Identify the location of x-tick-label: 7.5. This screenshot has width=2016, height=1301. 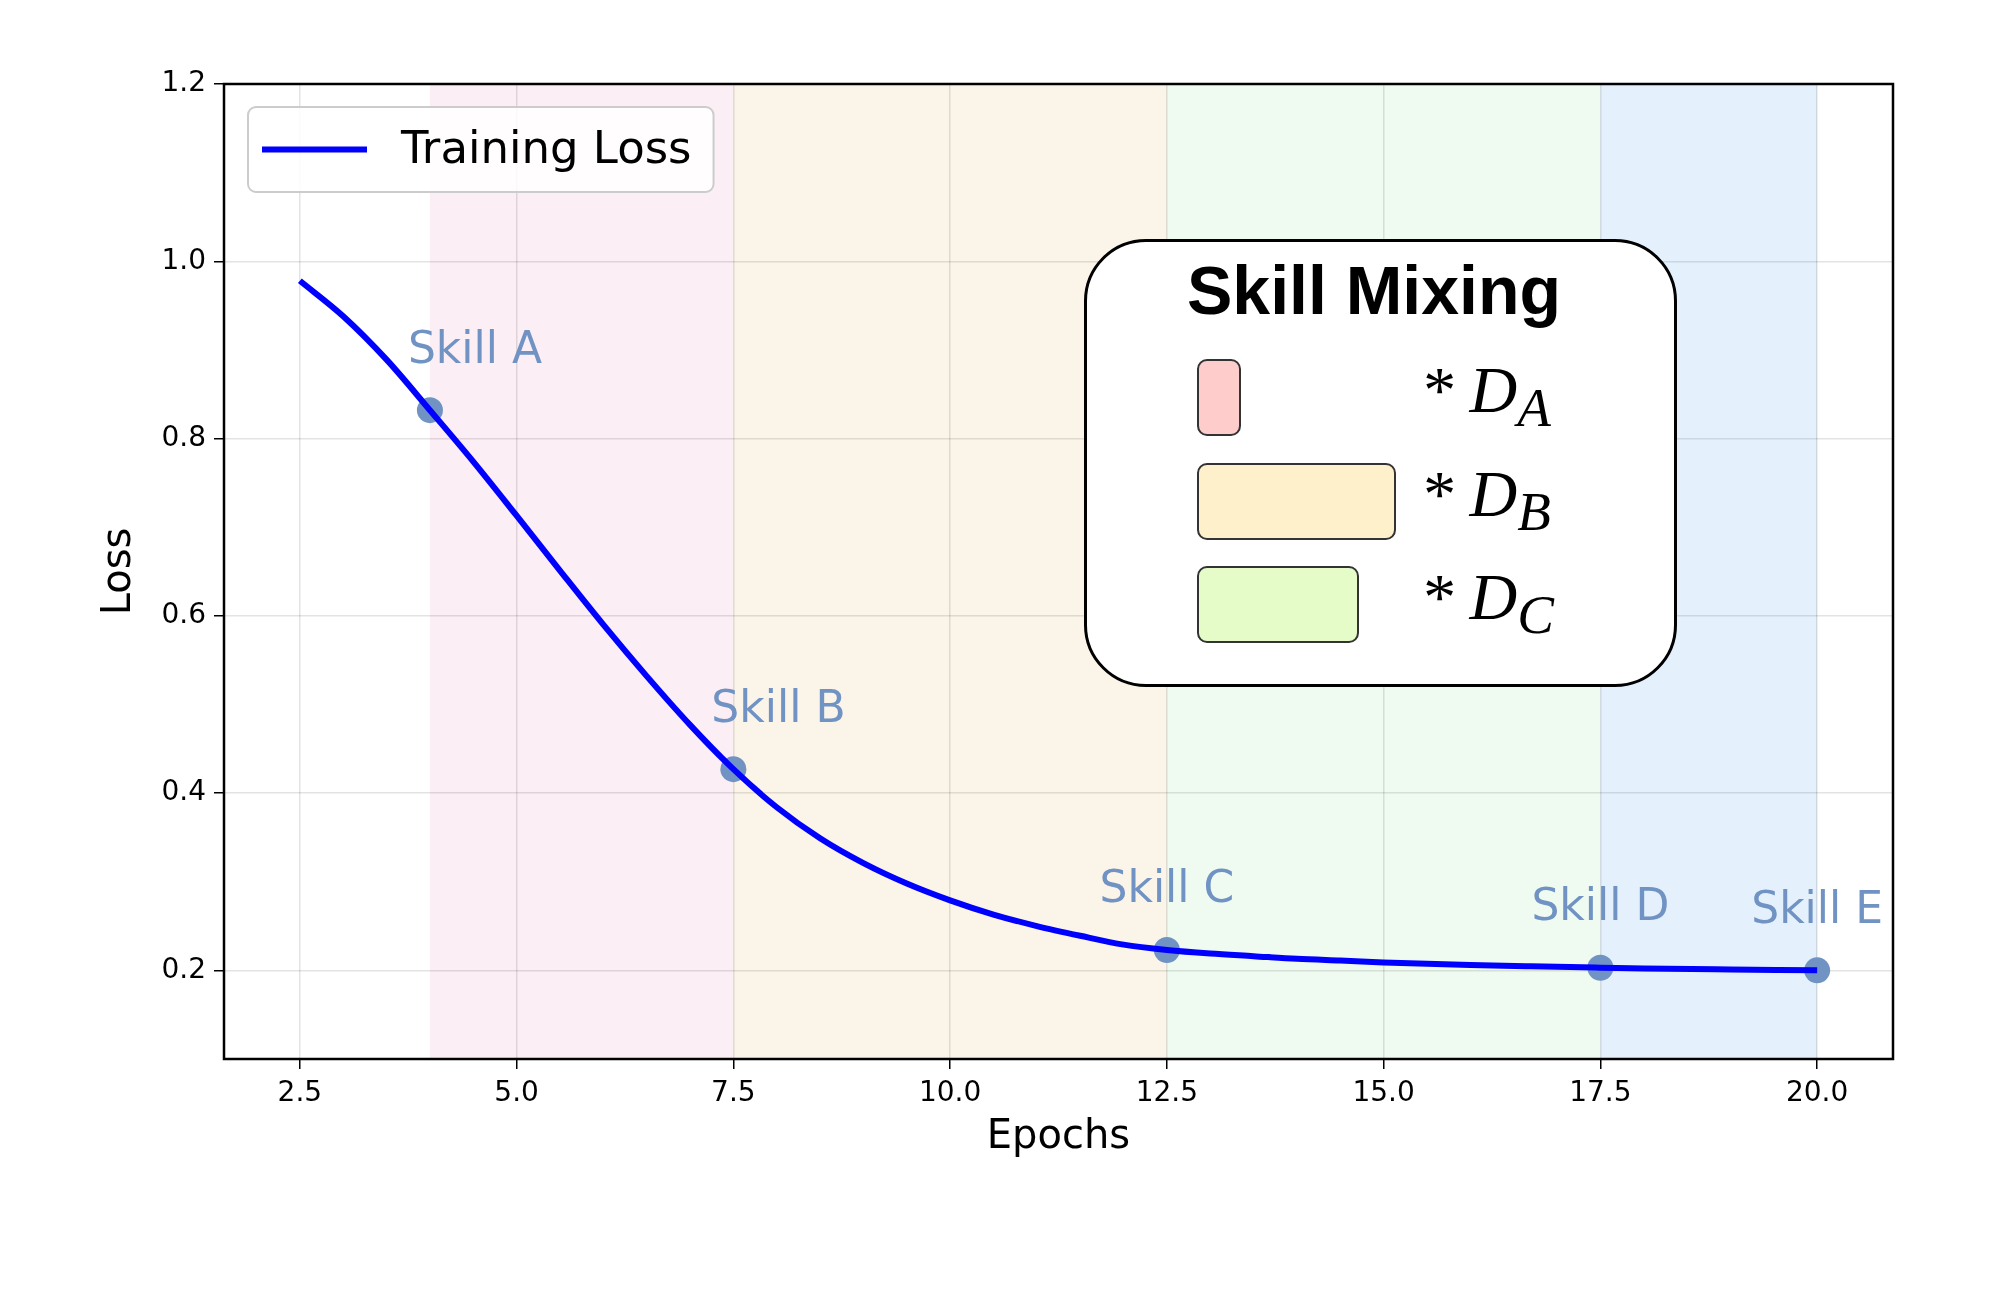
(733, 1092).